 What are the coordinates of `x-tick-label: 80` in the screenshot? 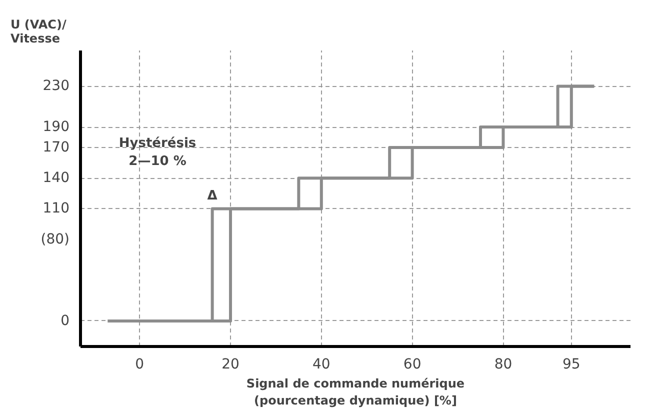 It's located at (503, 364).